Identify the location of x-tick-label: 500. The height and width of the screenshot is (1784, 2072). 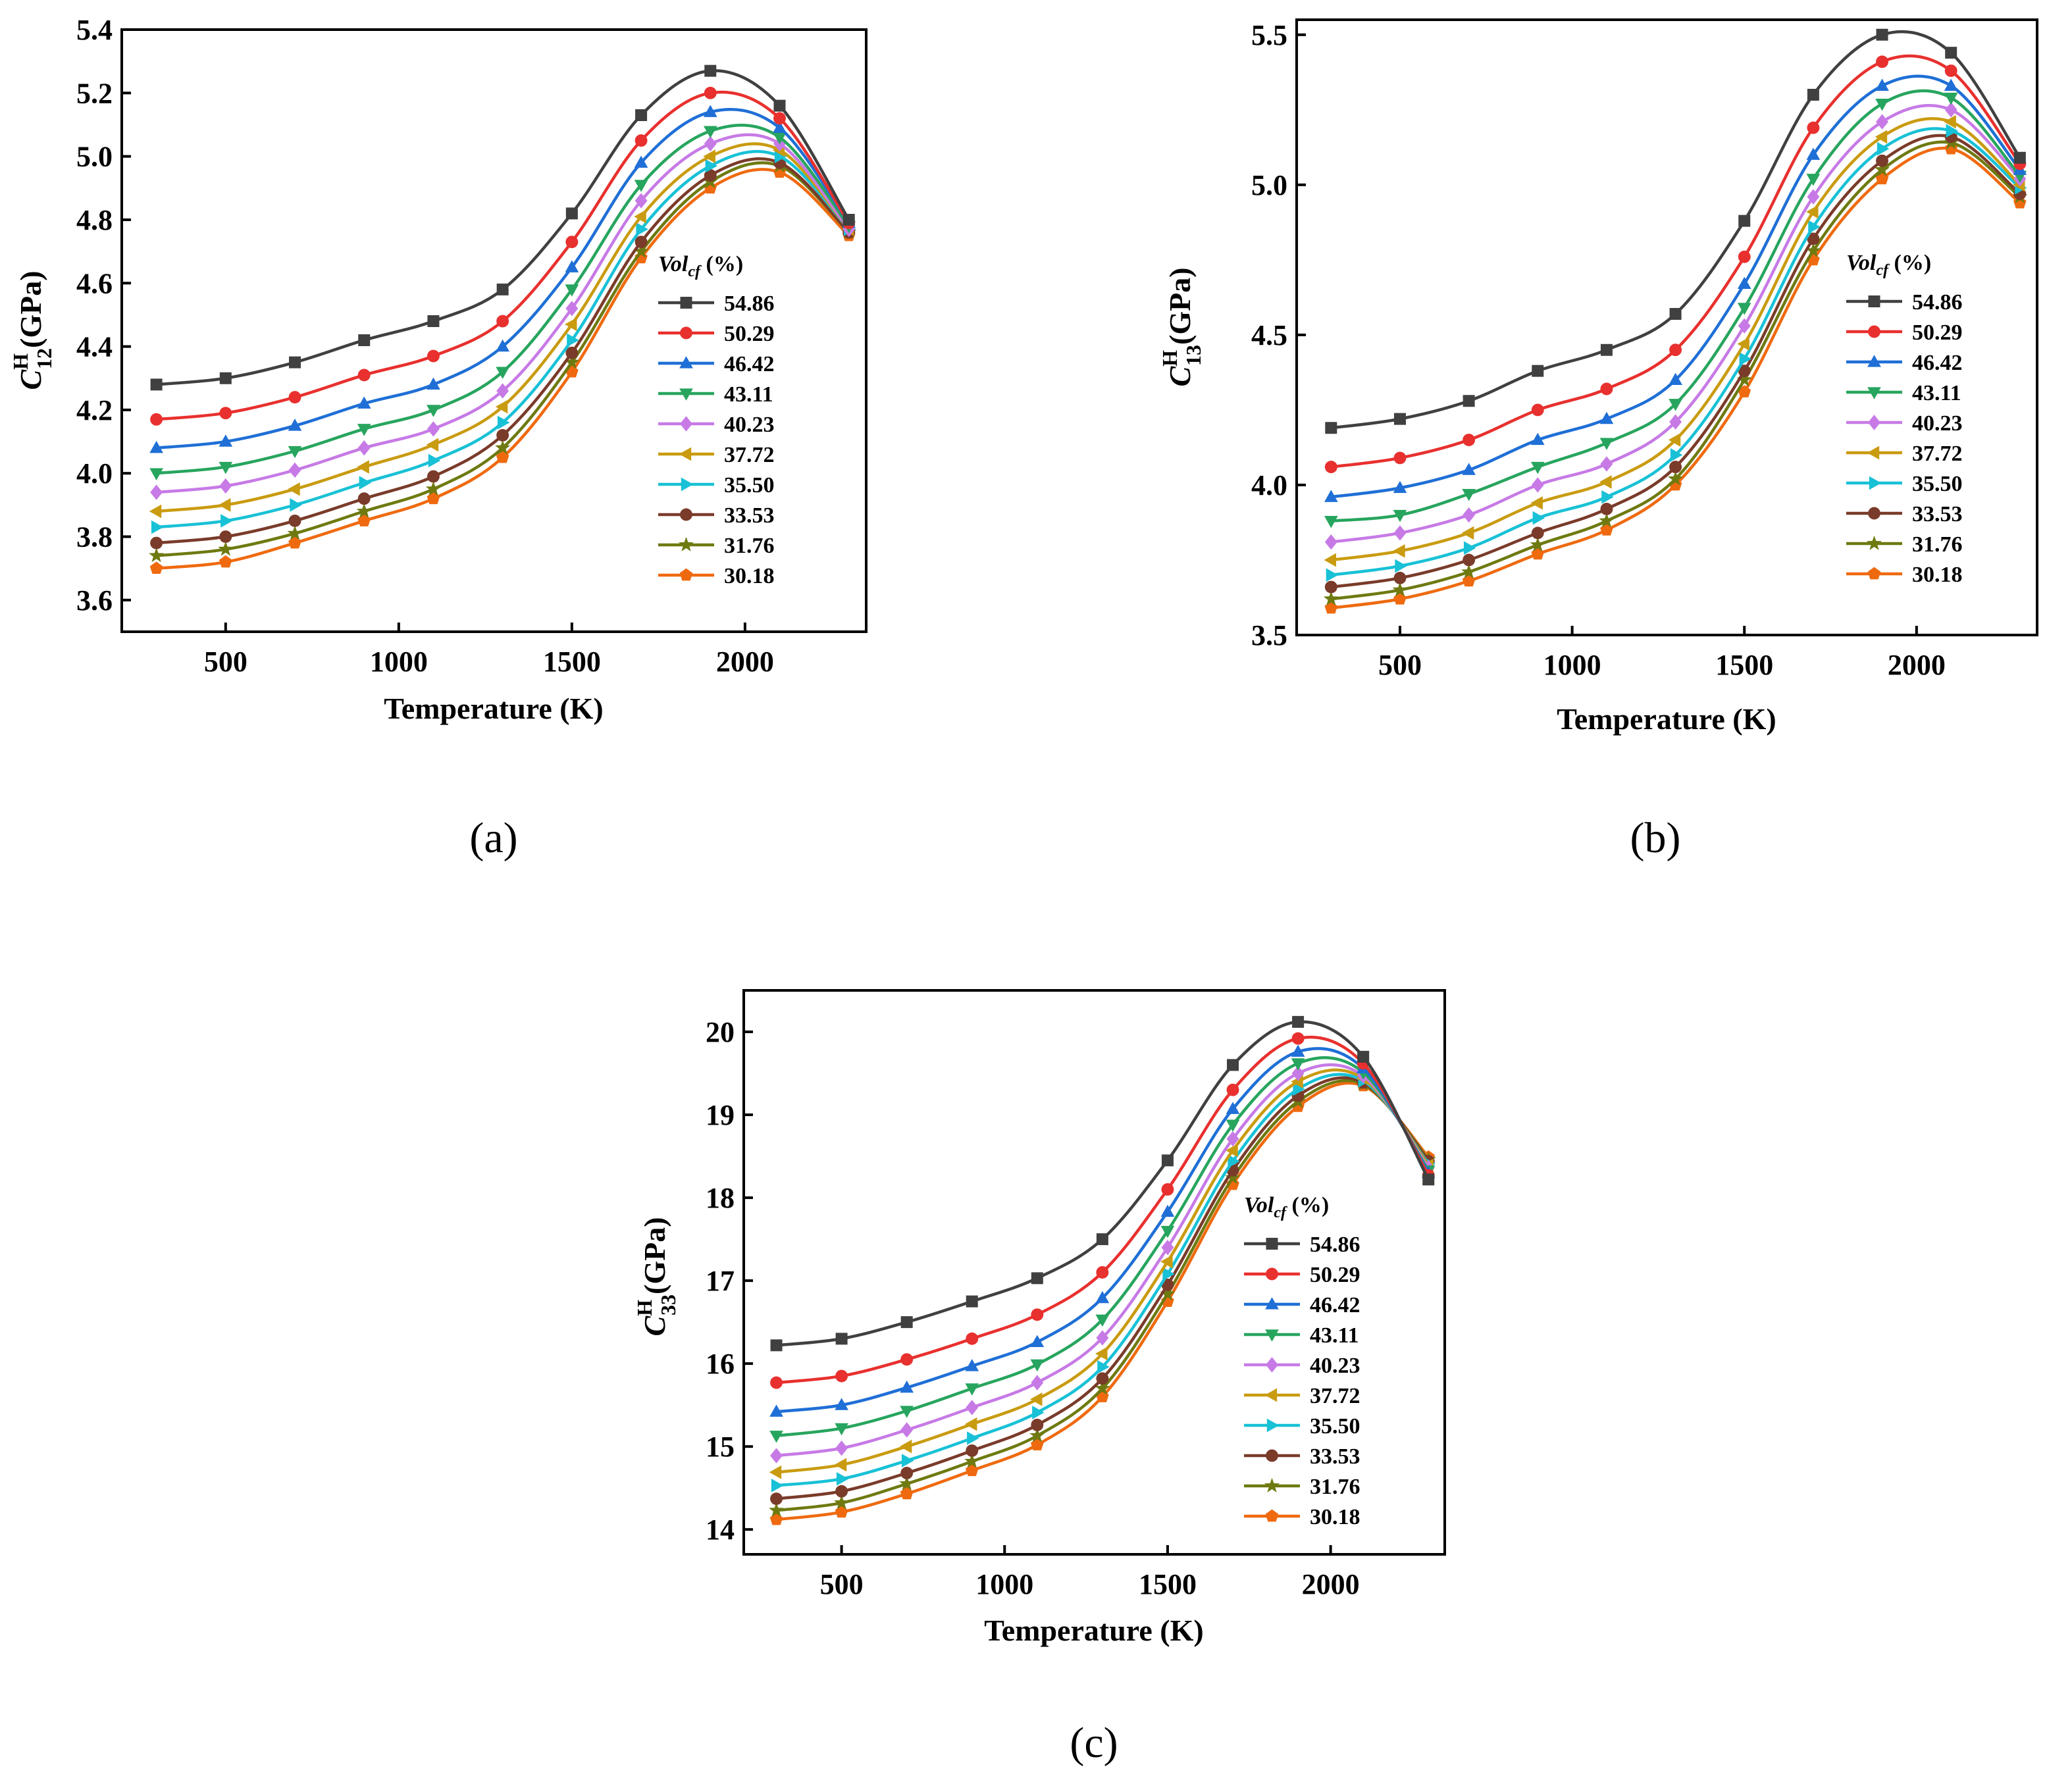
(225, 662).